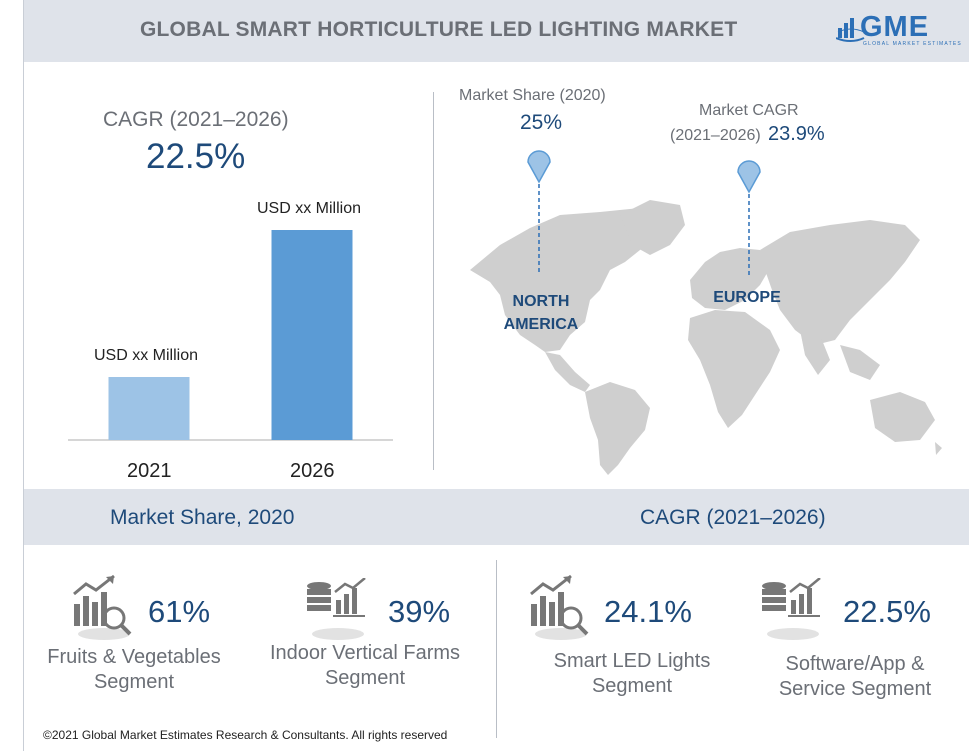  What do you see at coordinates (202, 517) in the screenshot?
I see `market-share-heading: Market Share, 2020` at bounding box center [202, 517].